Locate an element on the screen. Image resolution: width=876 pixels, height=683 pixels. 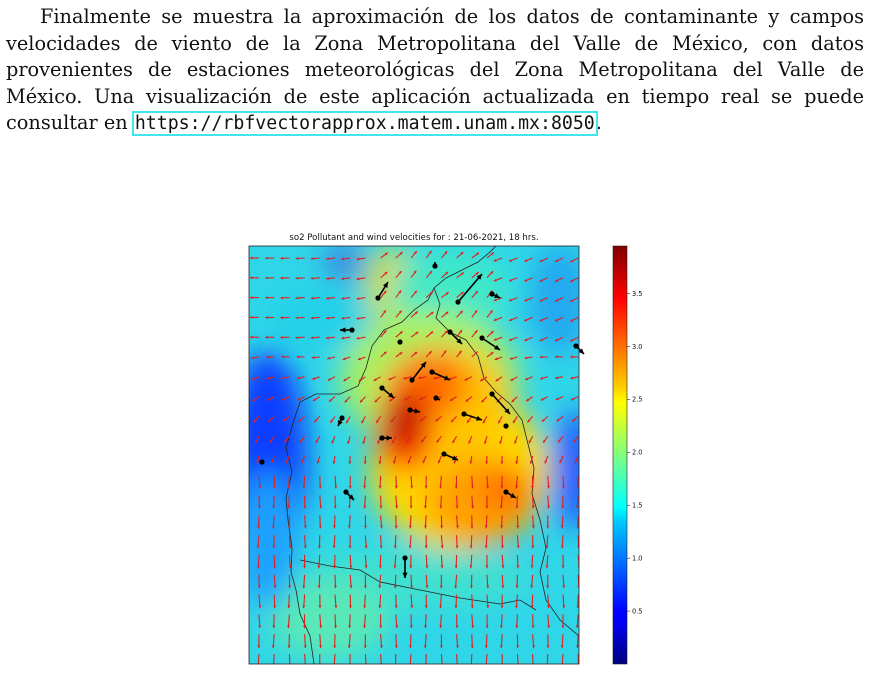
colorbar-ticks: 0.5 1.0 1.5 2.0 2.5 3.0 3.5 is located at coordinates (635, 452).